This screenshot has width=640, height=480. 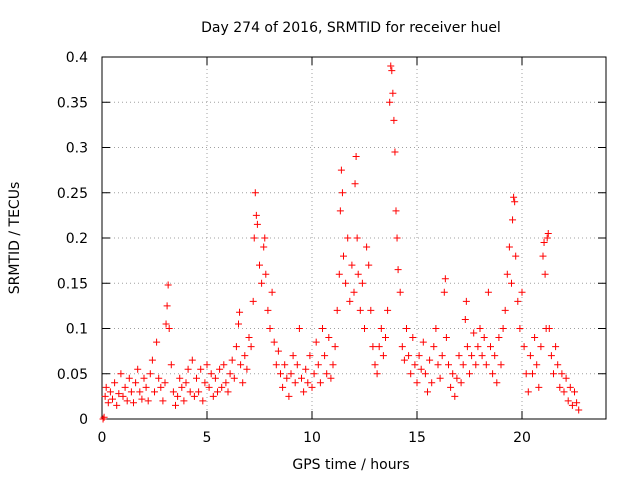 I want to click on x-tick-label: 10, so click(x=312, y=438).